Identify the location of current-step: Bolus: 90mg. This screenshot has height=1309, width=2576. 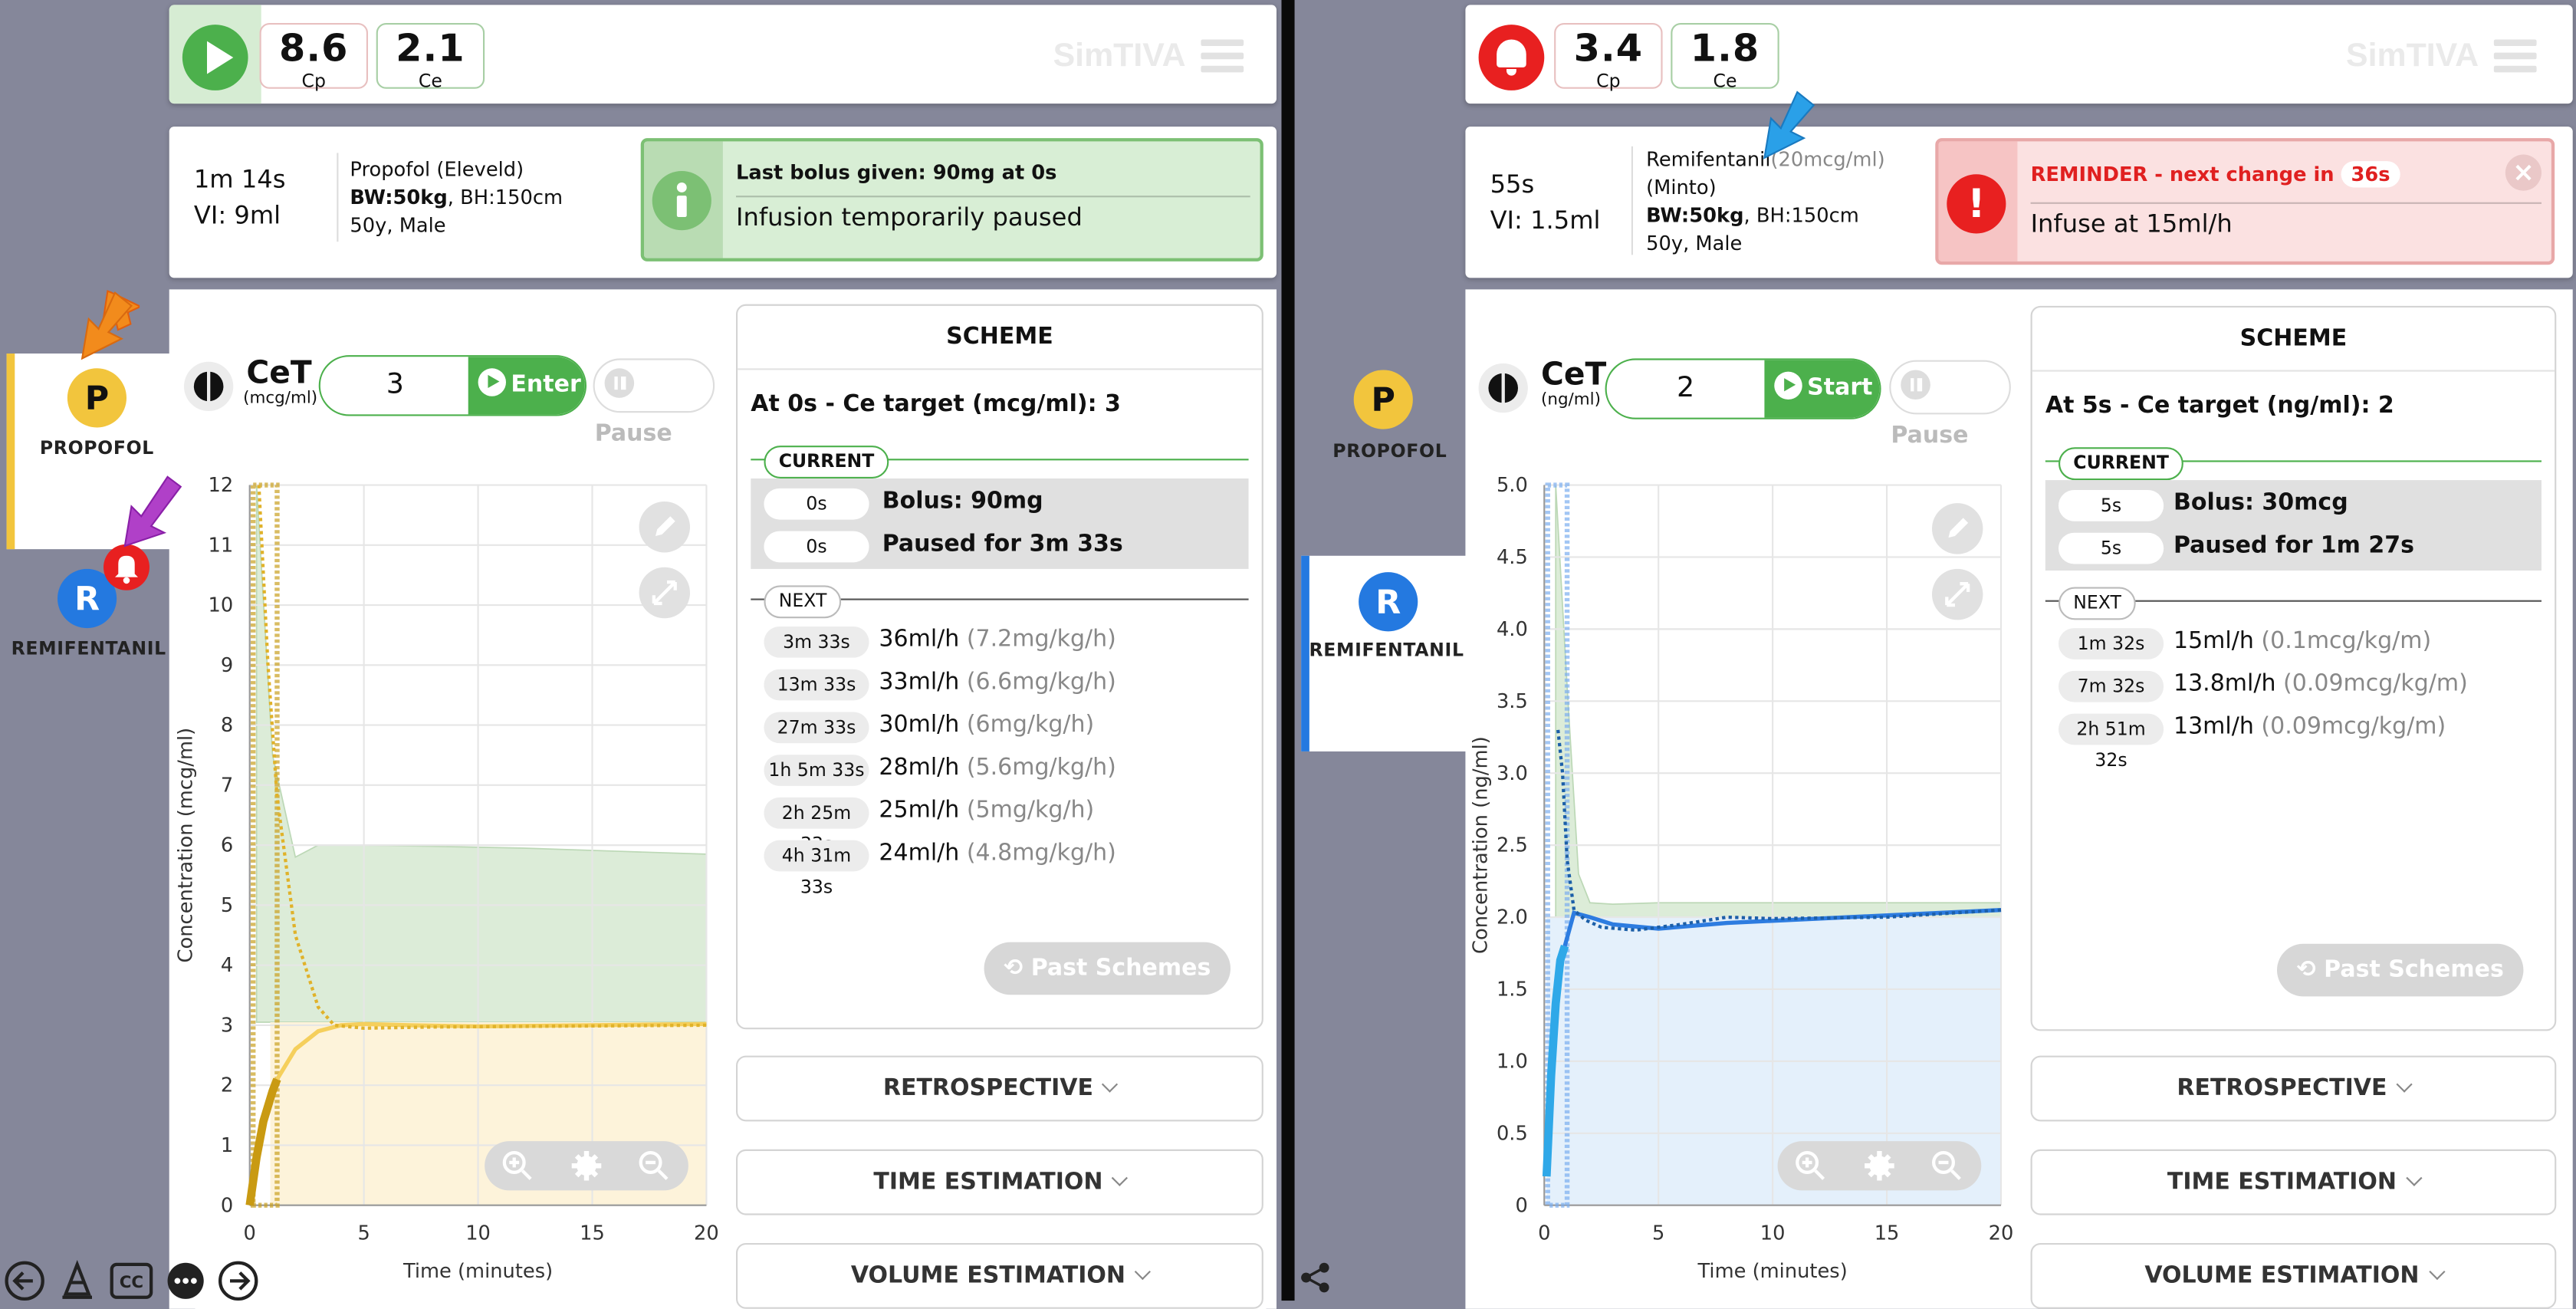
(963, 501).